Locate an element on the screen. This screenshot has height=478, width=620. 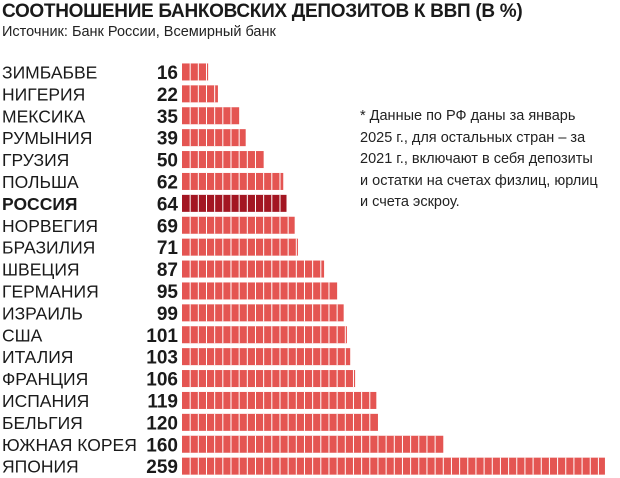
value-label: 16 is located at coordinates (167, 73).